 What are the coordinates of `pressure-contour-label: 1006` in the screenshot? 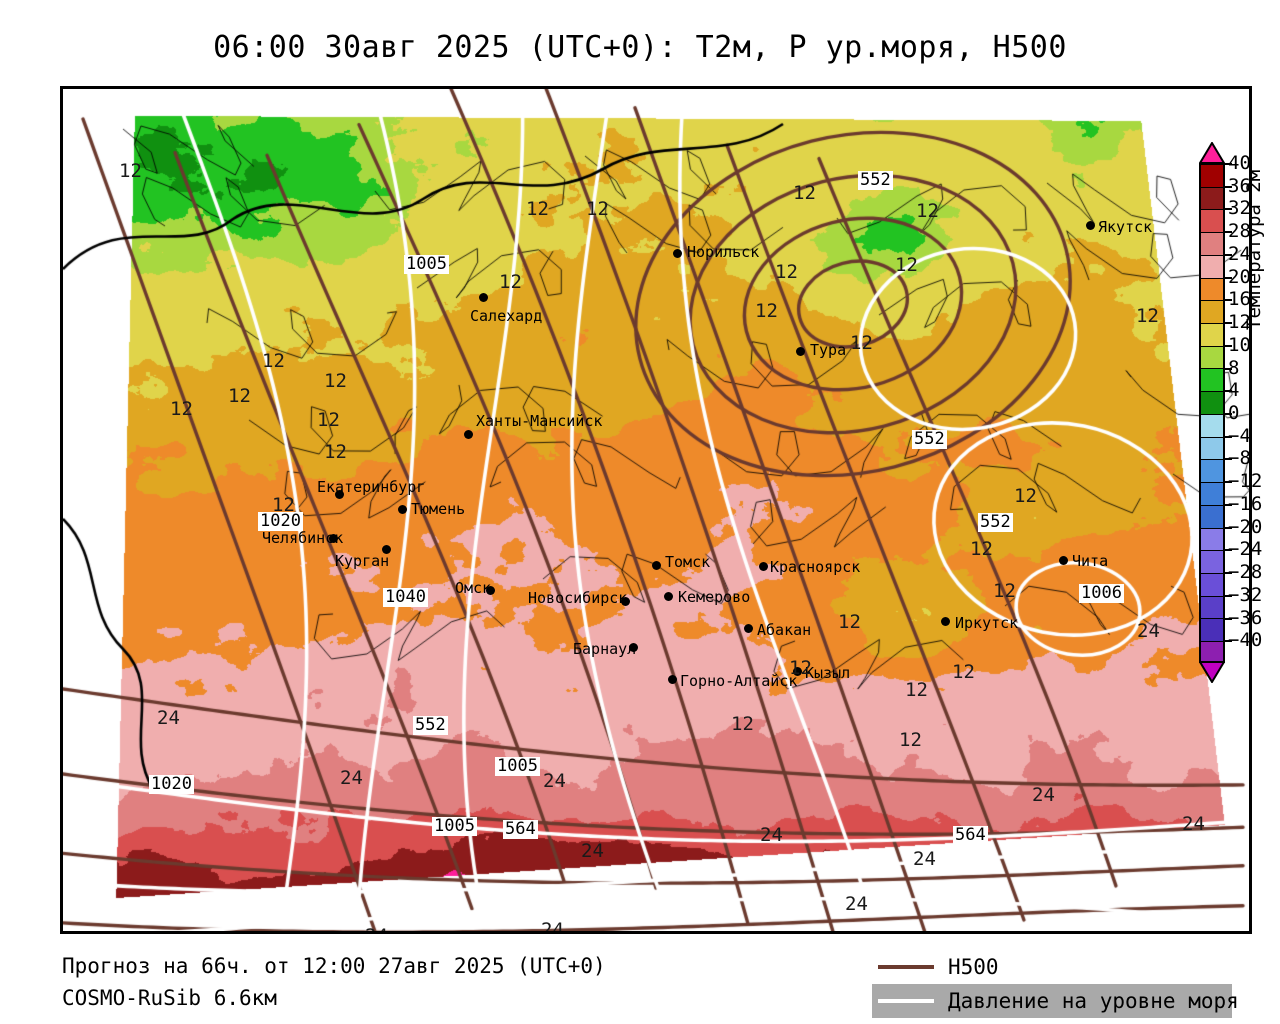 It's located at (1101, 593).